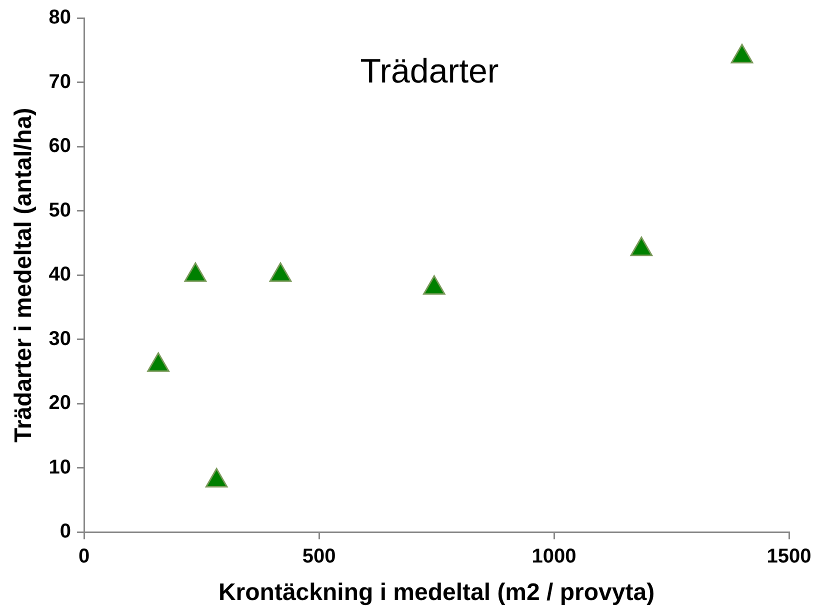 The image size is (819, 616). Describe the element at coordinates (66, 531) in the screenshot. I see `y-tick-label: 0` at that location.